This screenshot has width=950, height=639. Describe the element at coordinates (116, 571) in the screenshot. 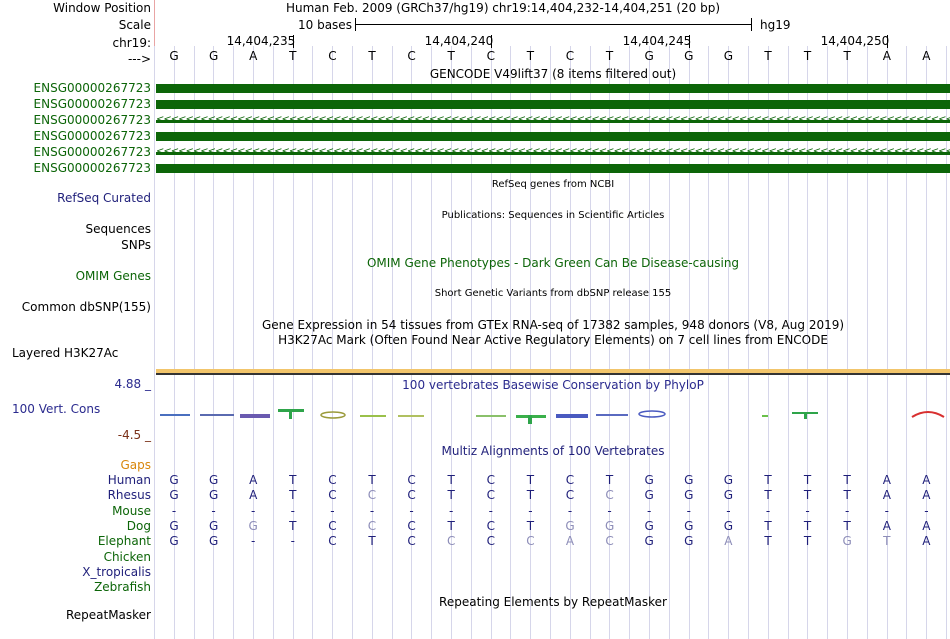

I see `species-label: X_tropicalis` at that location.